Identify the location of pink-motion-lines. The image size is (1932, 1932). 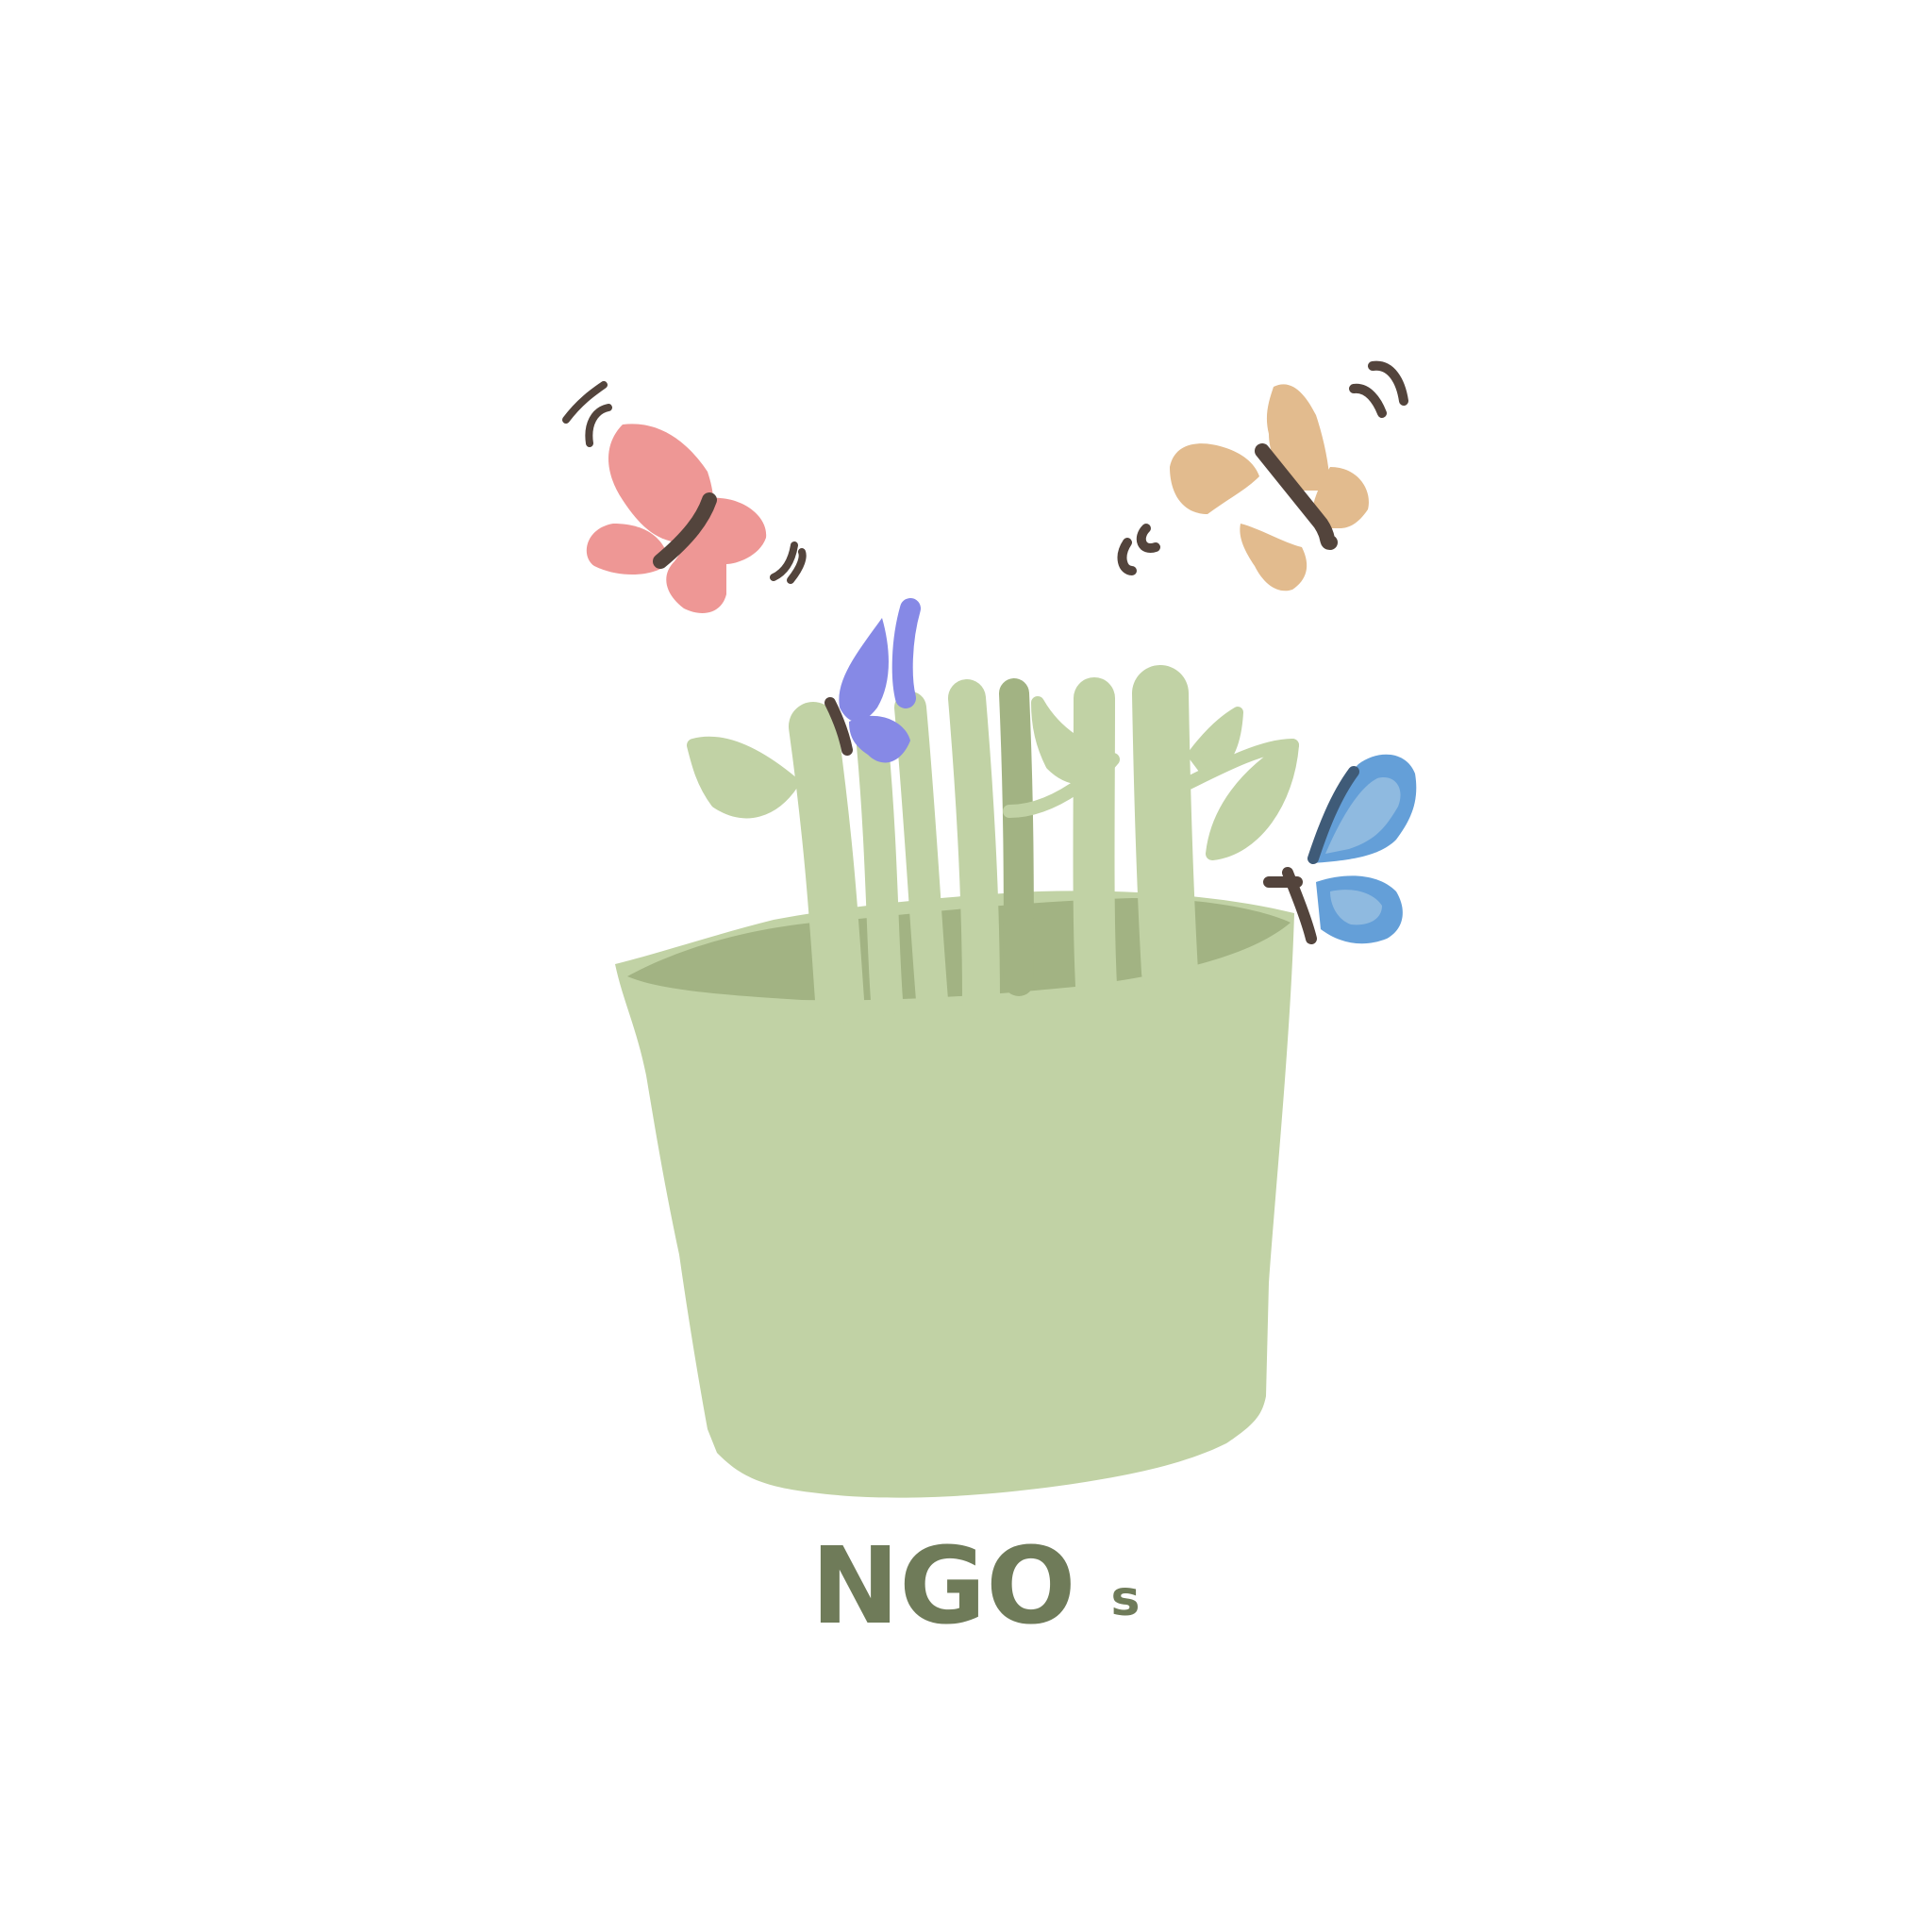
(685, 483).